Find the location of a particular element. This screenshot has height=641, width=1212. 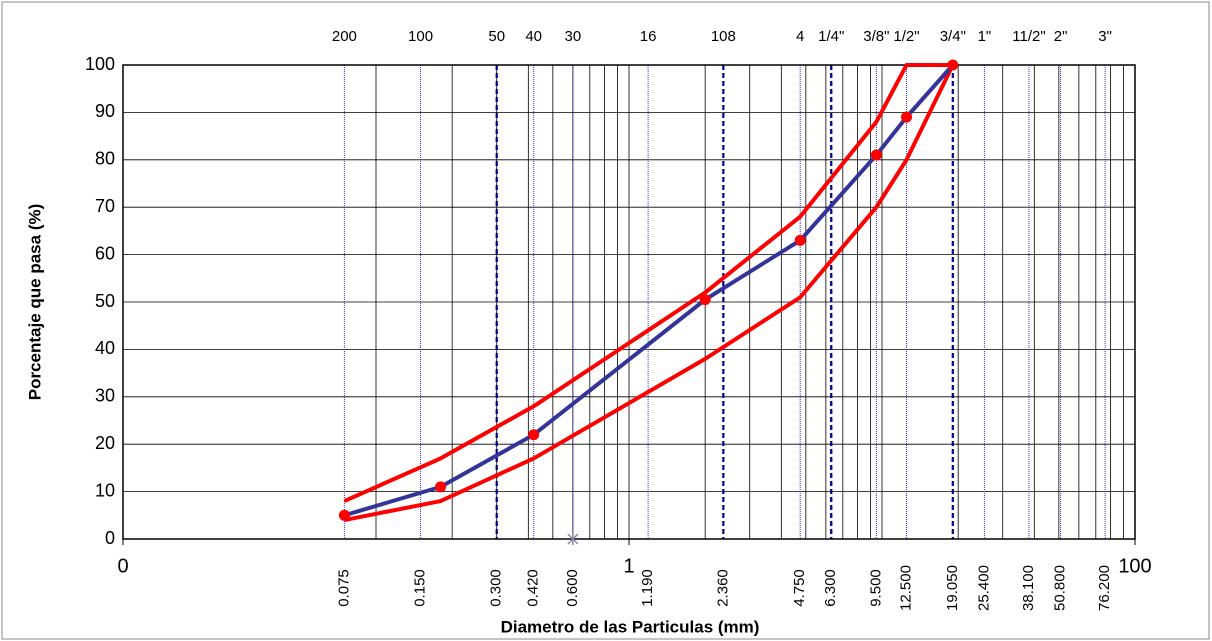

sieve-mesh-label: 40 is located at coordinates (533, 36).